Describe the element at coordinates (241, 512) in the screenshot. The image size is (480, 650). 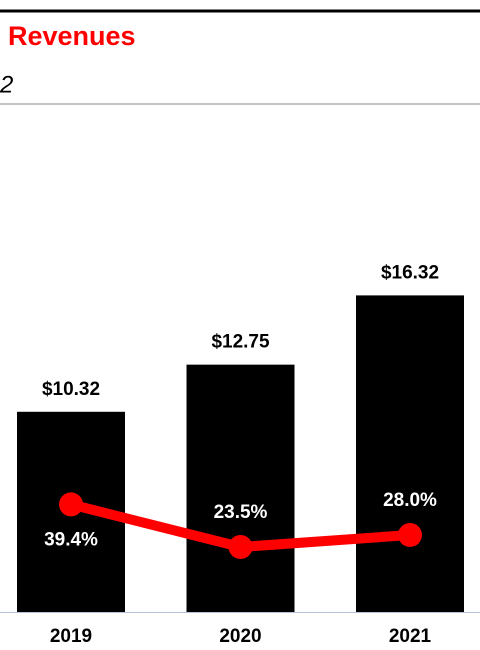
I see `growth-value-label: 23.5%` at that location.